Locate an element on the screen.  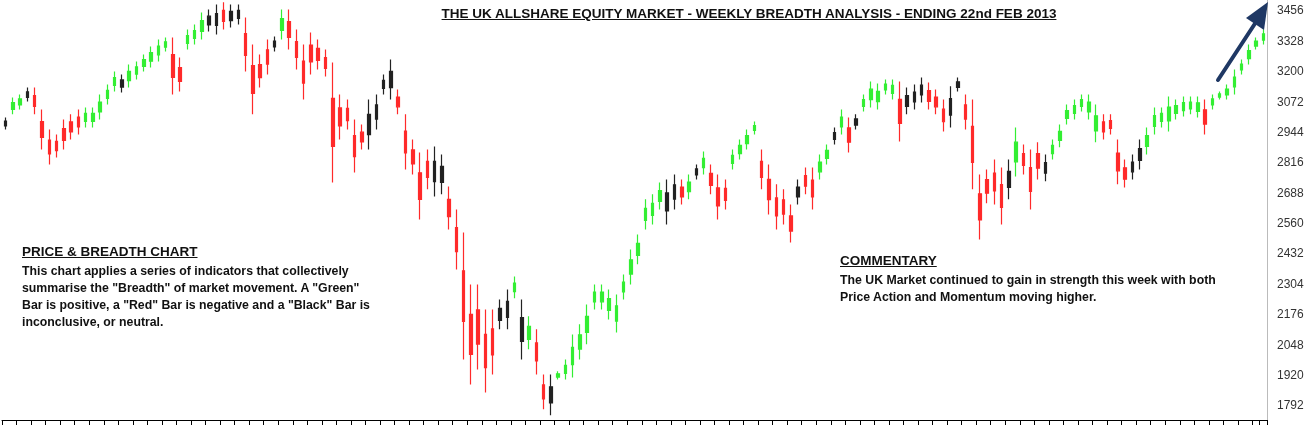
y-tick-label: 2816 is located at coordinates (1291, 162).